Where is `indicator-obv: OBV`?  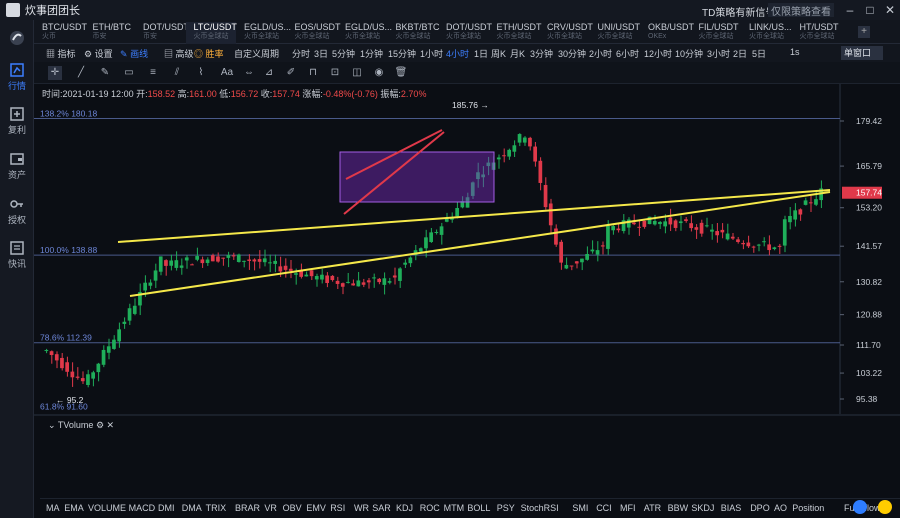
indicator-obv: OBV is located at coordinates (292, 508).